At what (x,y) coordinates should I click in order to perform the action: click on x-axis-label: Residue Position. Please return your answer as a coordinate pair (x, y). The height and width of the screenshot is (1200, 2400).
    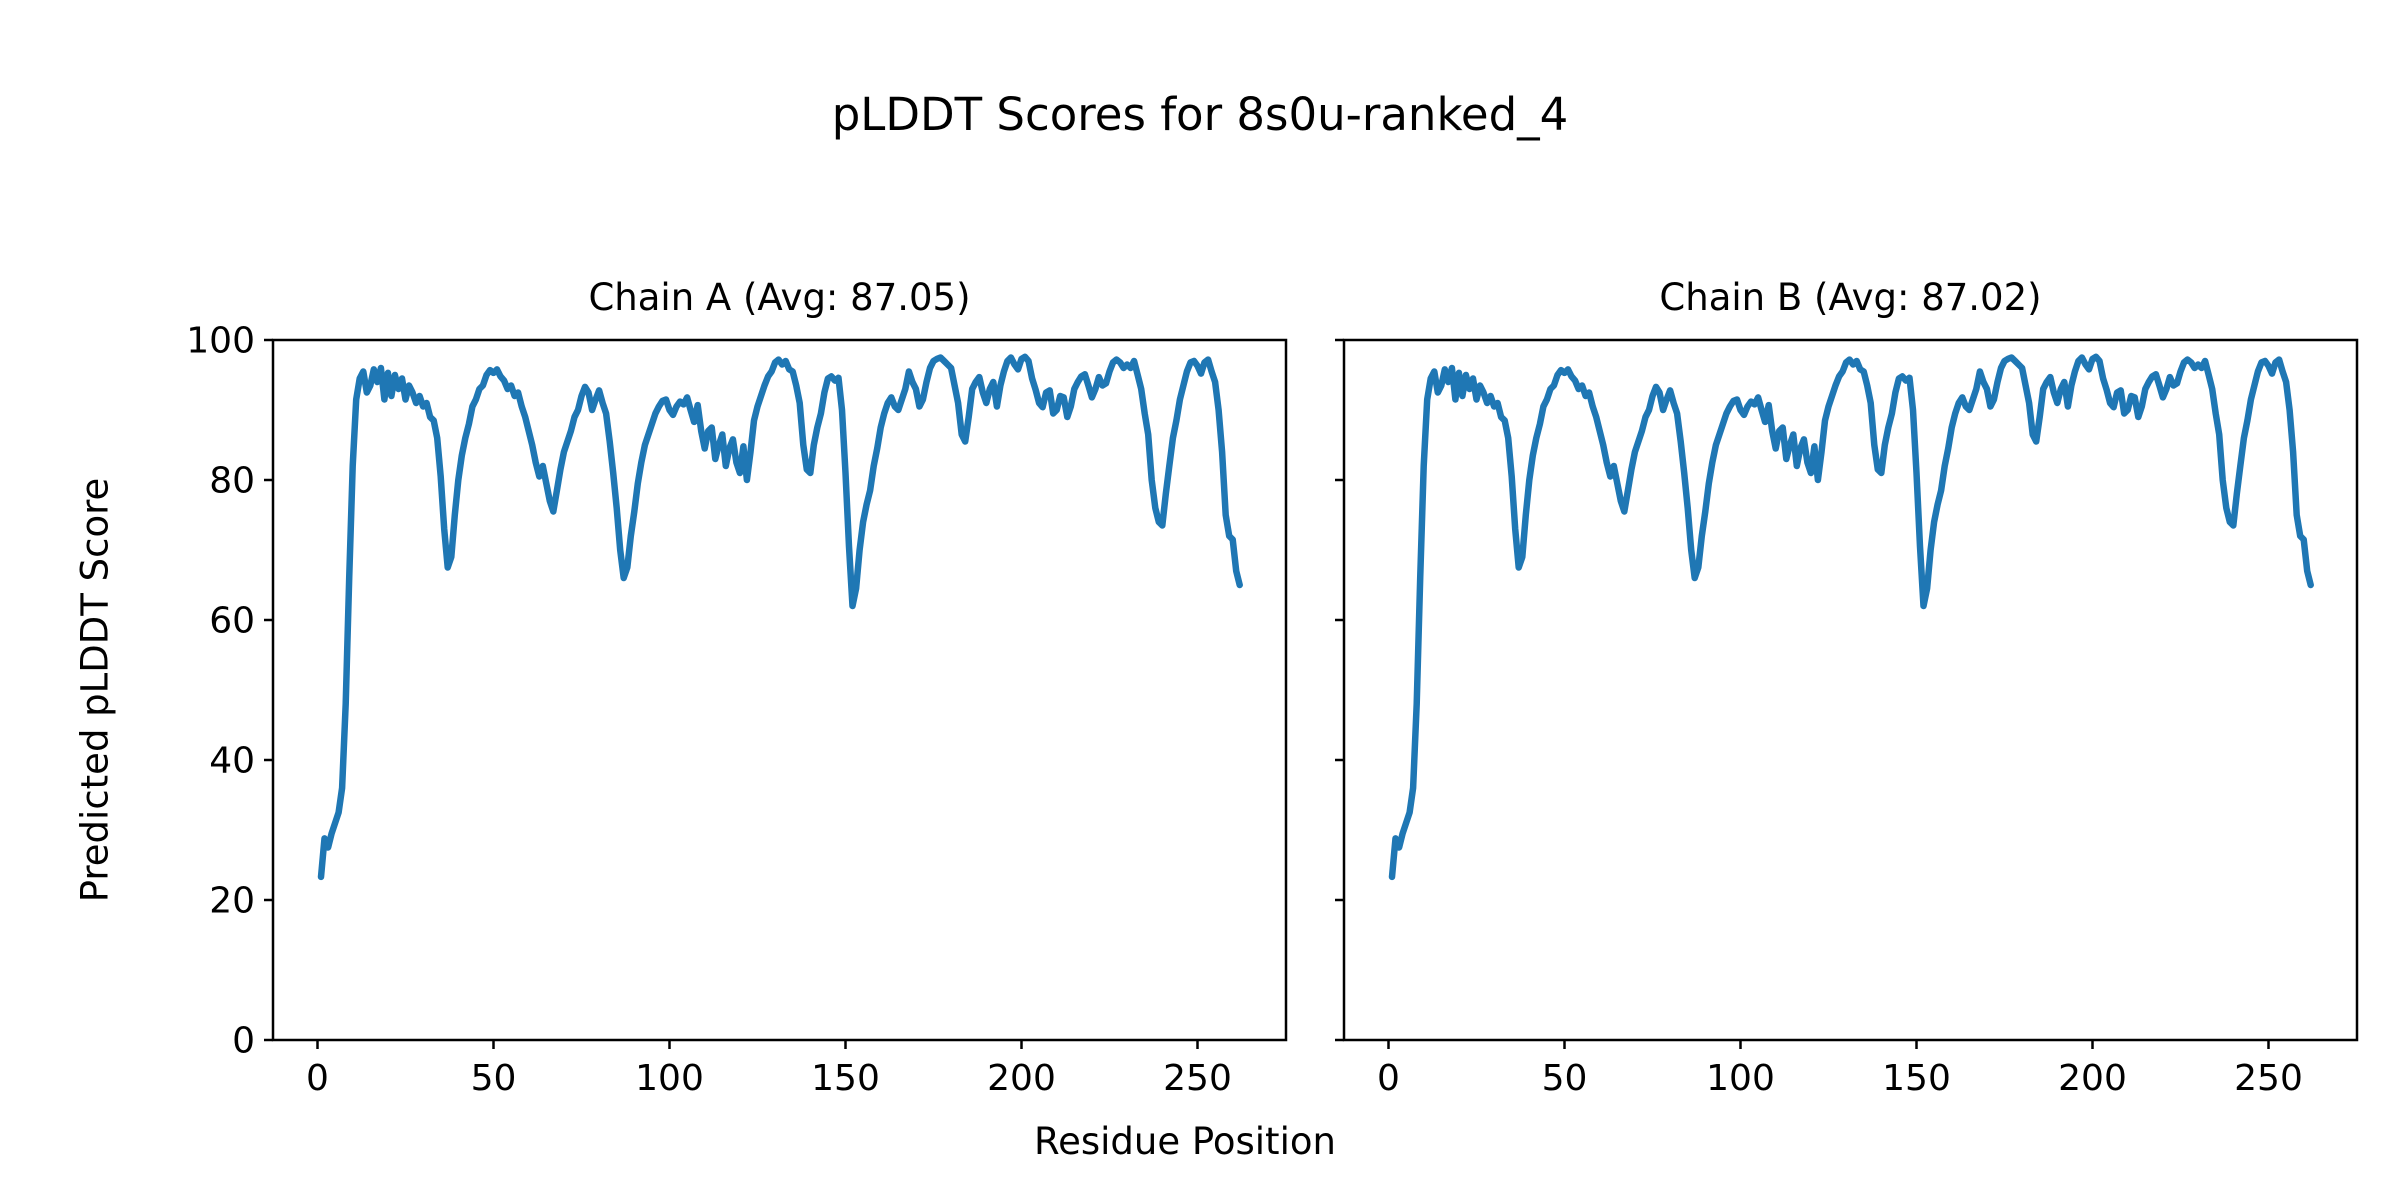
    Looking at the image, I should click on (1185, 1141).